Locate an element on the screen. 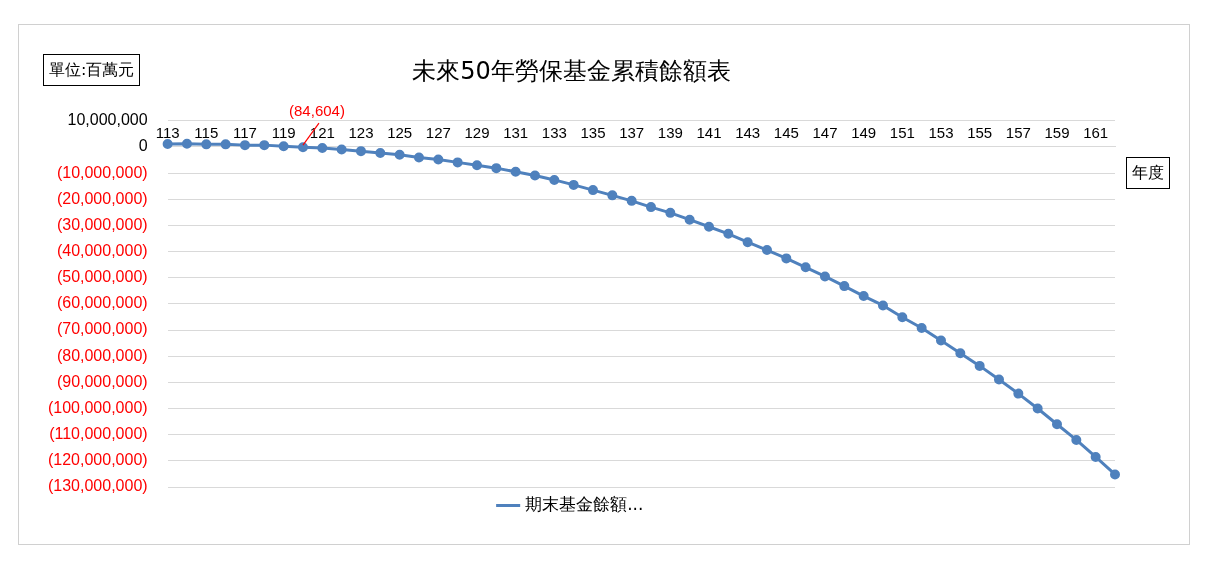 Image resolution: width=1210 pixels, height=568 pixels. y-tick-label: 10,000,000 is located at coordinates (107, 120).